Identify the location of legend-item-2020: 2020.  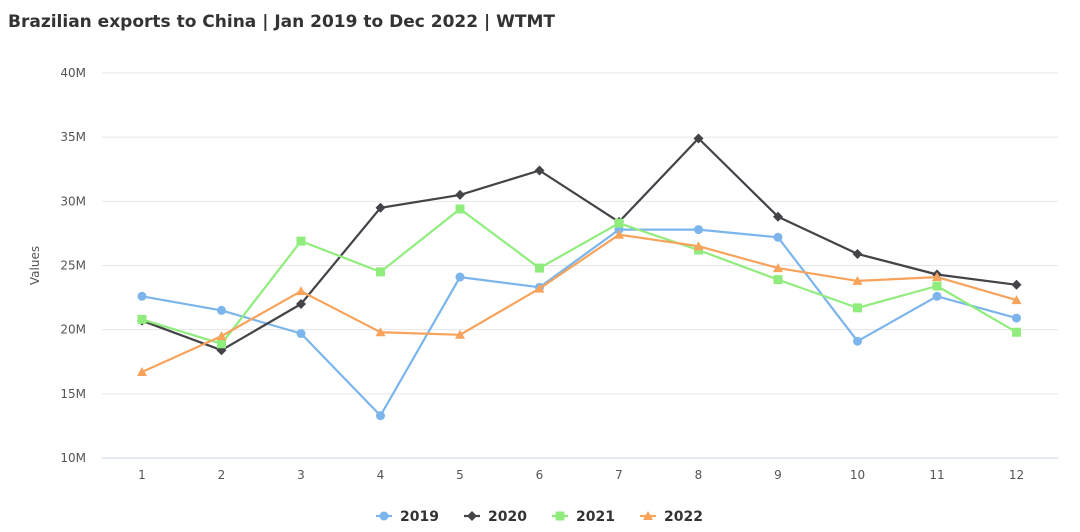
(495, 517).